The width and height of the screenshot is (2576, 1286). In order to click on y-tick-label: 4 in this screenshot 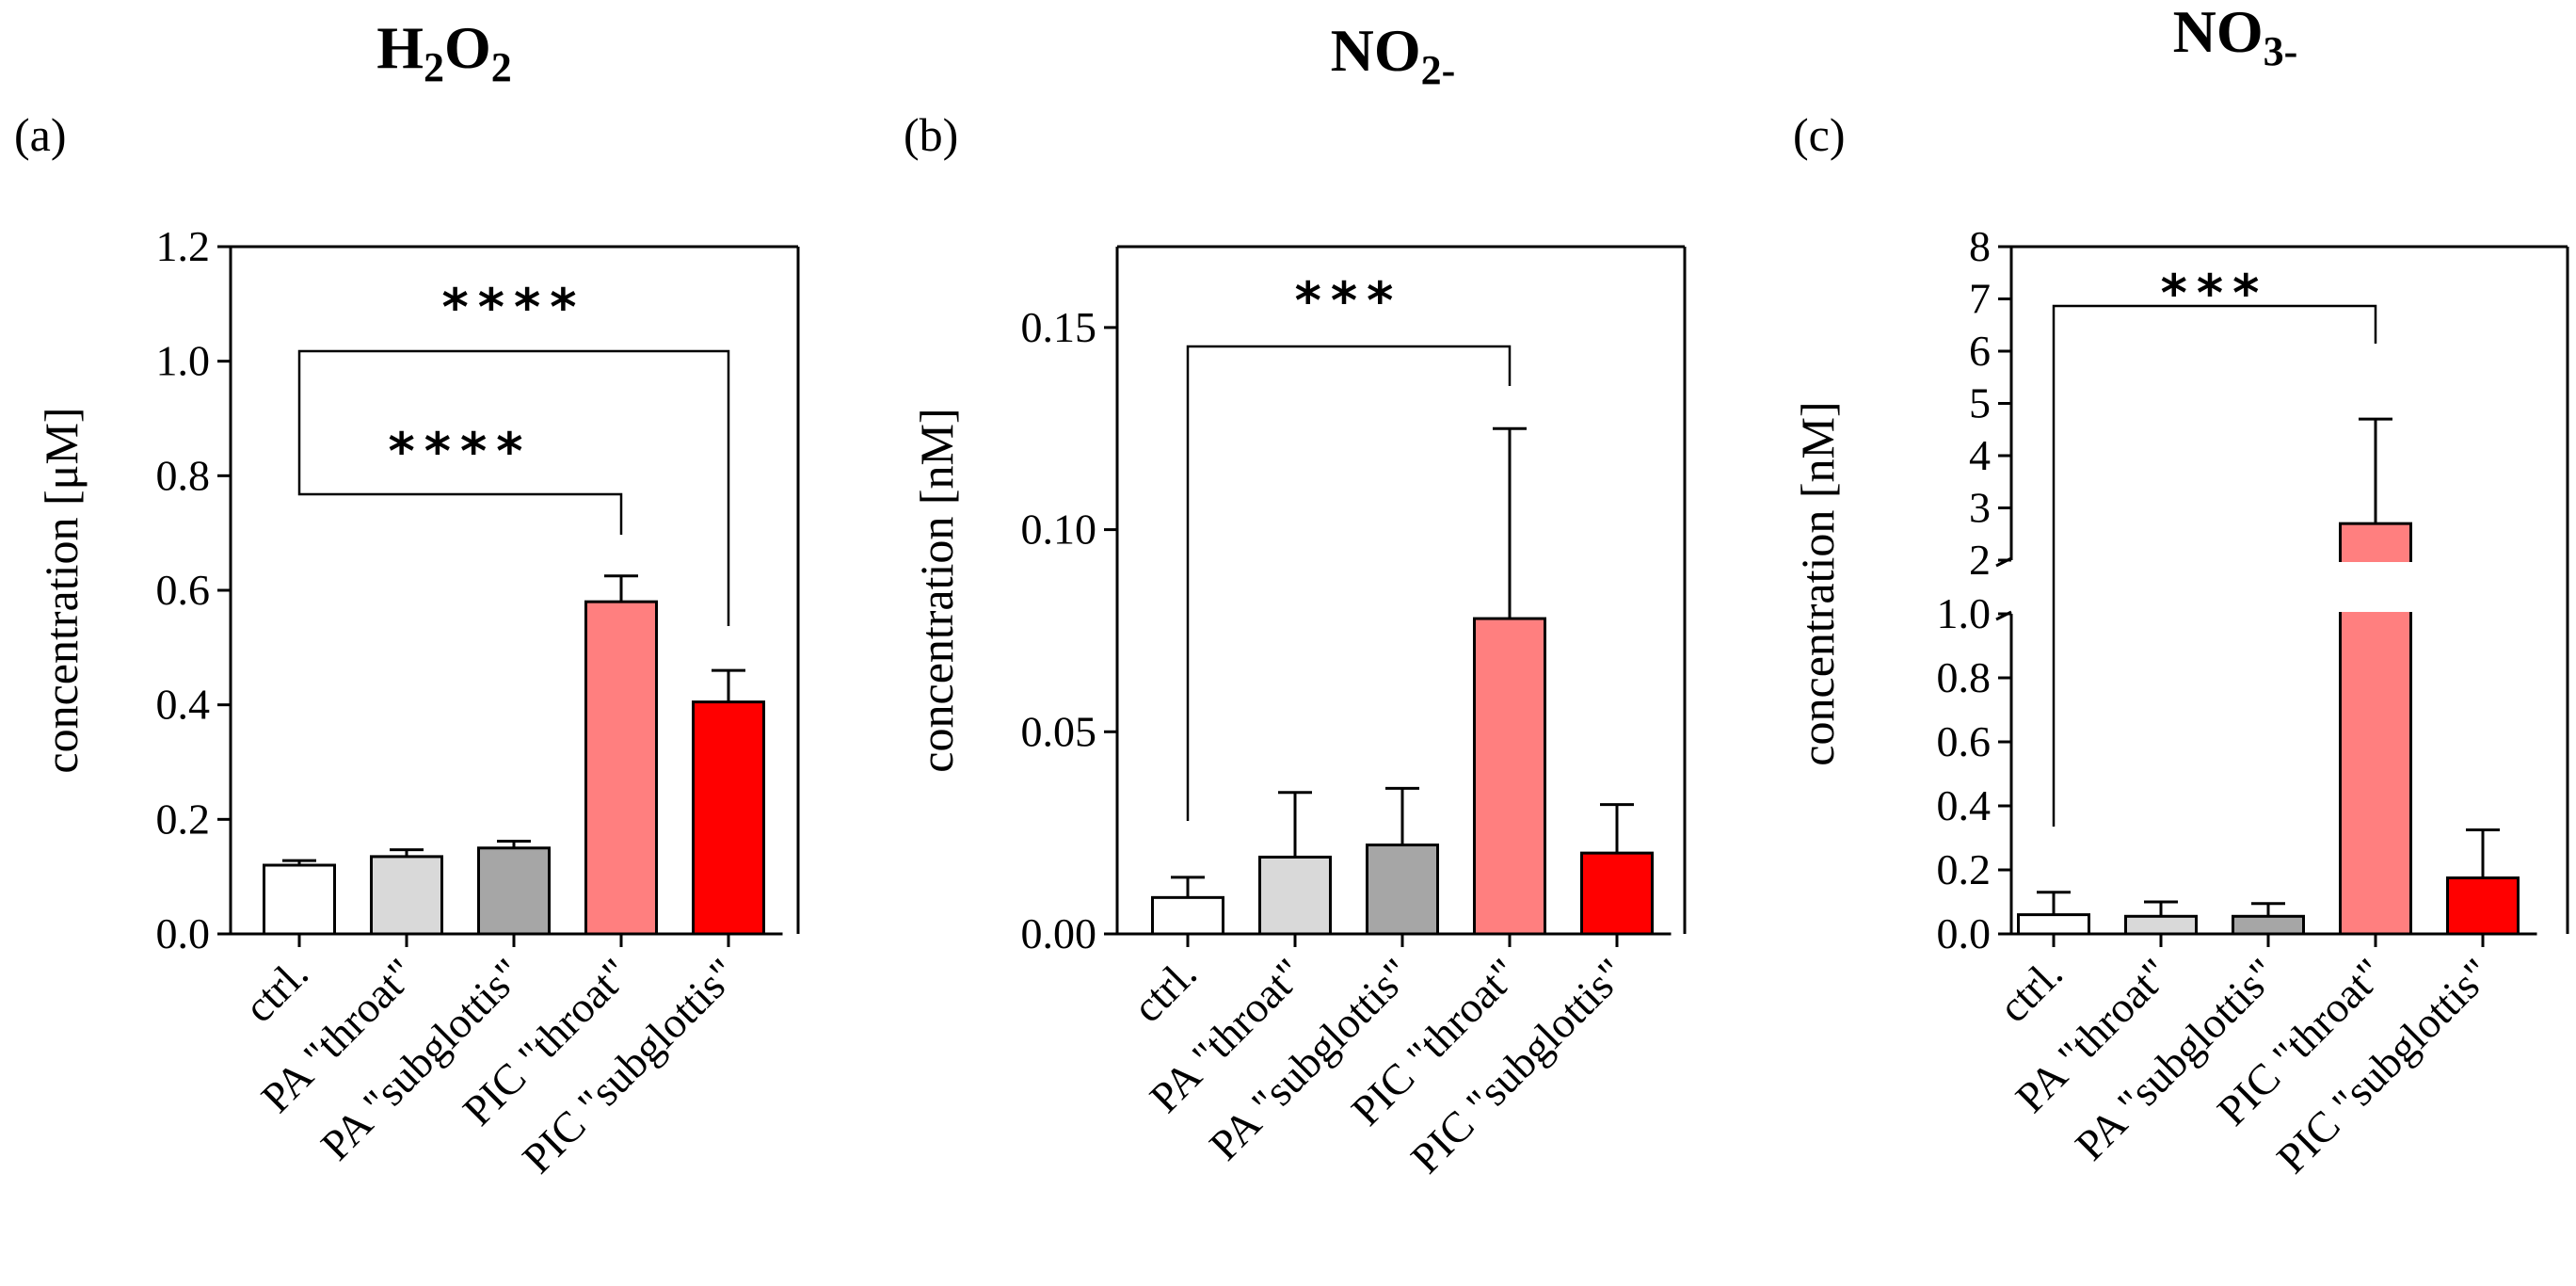, I will do `click(1980, 455)`.